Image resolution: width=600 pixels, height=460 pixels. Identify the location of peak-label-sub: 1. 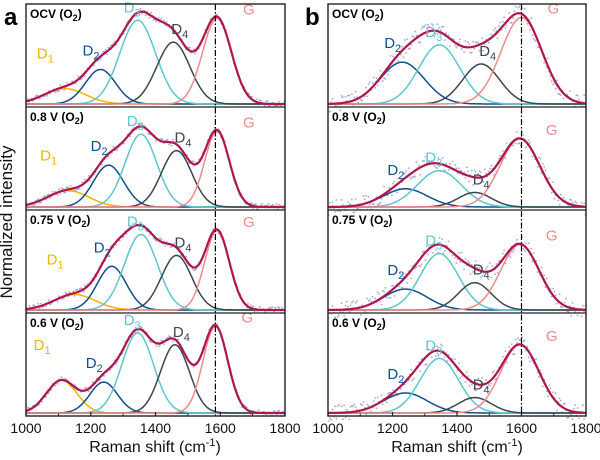
(54, 162).